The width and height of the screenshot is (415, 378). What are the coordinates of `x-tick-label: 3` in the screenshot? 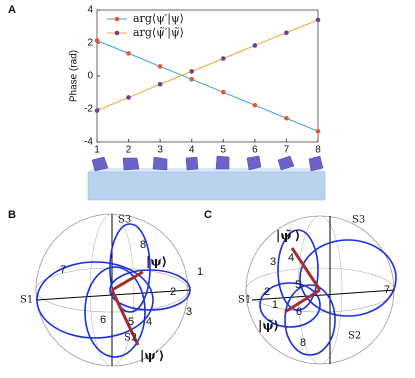 It's located at (160, 150).